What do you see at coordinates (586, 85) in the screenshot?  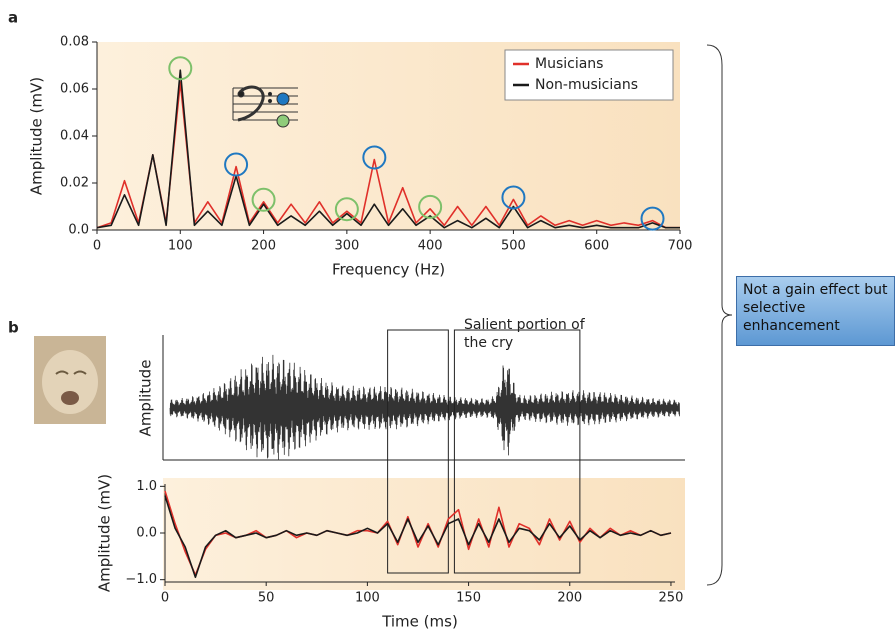 I see `legend-label: Non-musicians` at bounding box center [586, 85].